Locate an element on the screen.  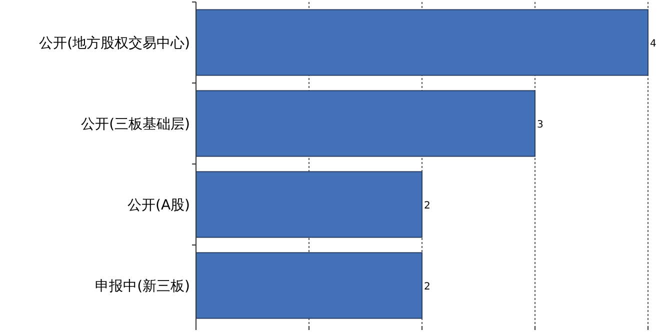
y-tick-label: 申报中(新三板) is located at coordinates (142, 286).